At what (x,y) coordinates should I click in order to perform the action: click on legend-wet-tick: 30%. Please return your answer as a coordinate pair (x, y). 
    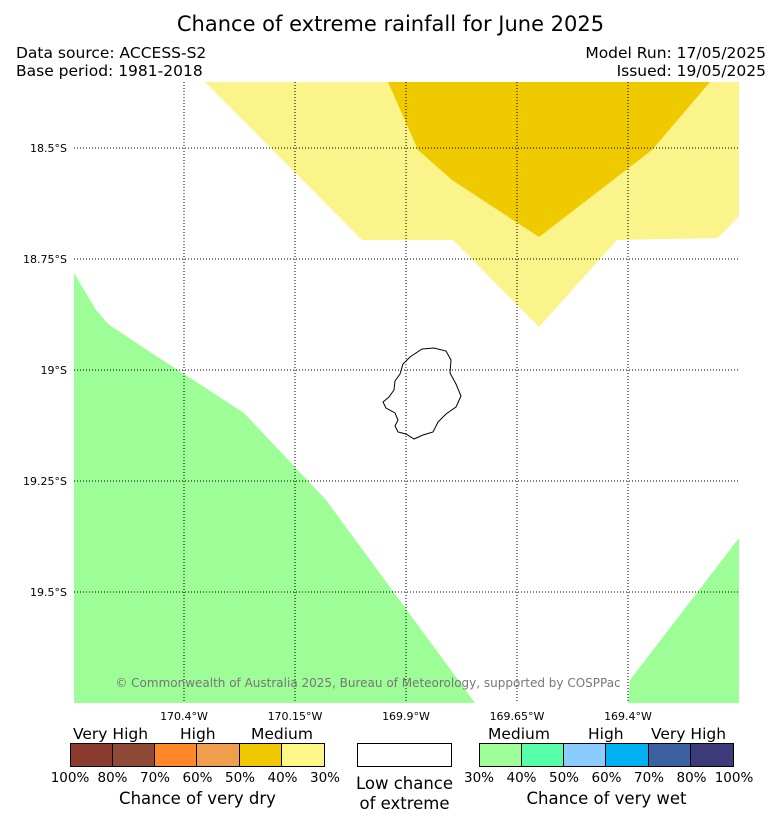
    Looking at the image, I should click on (479, 778).